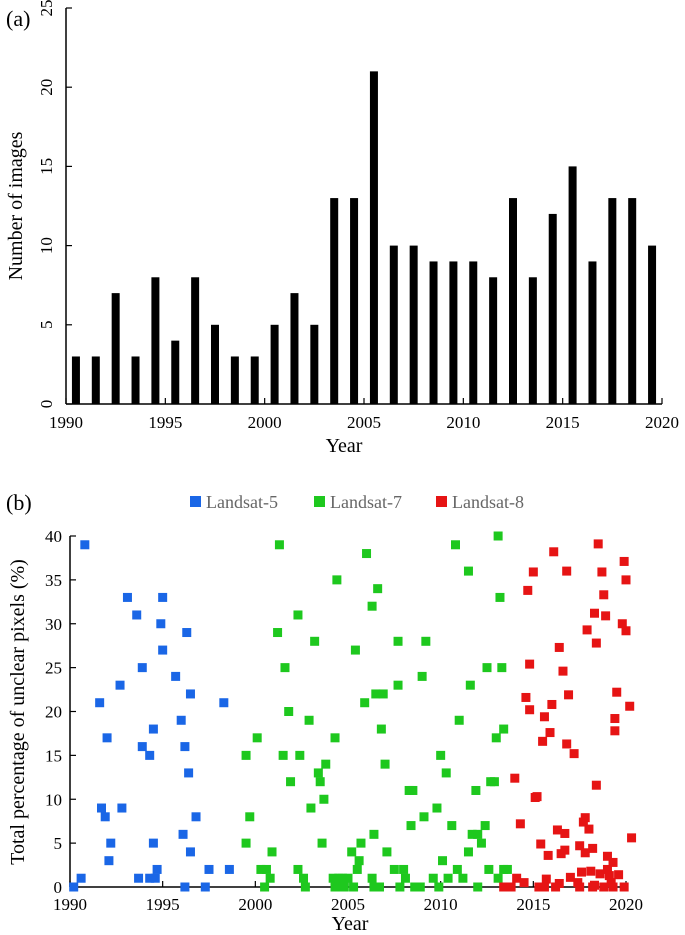  Describe the element at coordinates (354, 301) in the screenshot. I see `bar-2004` at that location.